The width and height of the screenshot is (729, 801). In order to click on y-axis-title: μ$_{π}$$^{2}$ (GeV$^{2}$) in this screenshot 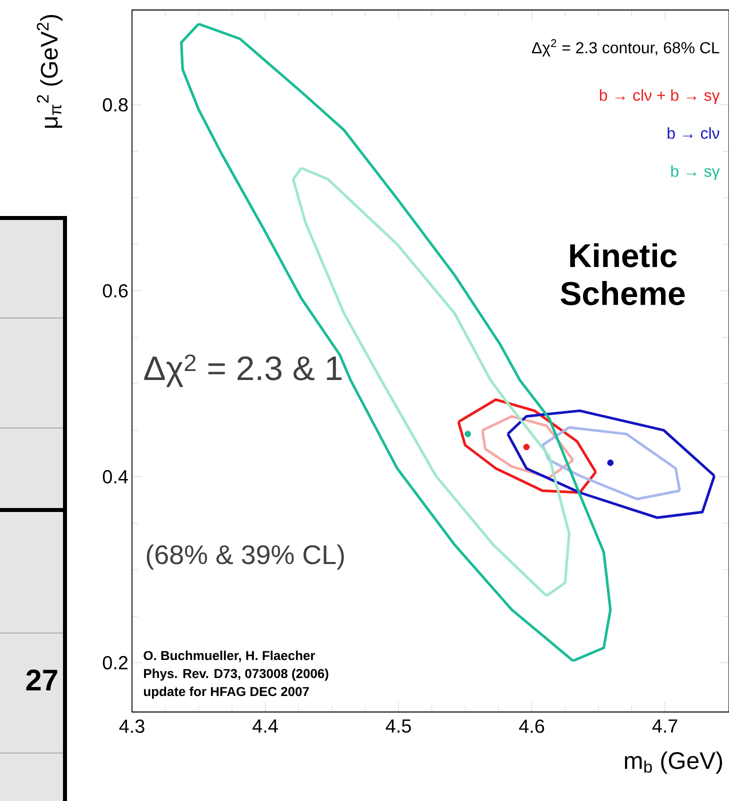, I will do `click(49, 71)`.